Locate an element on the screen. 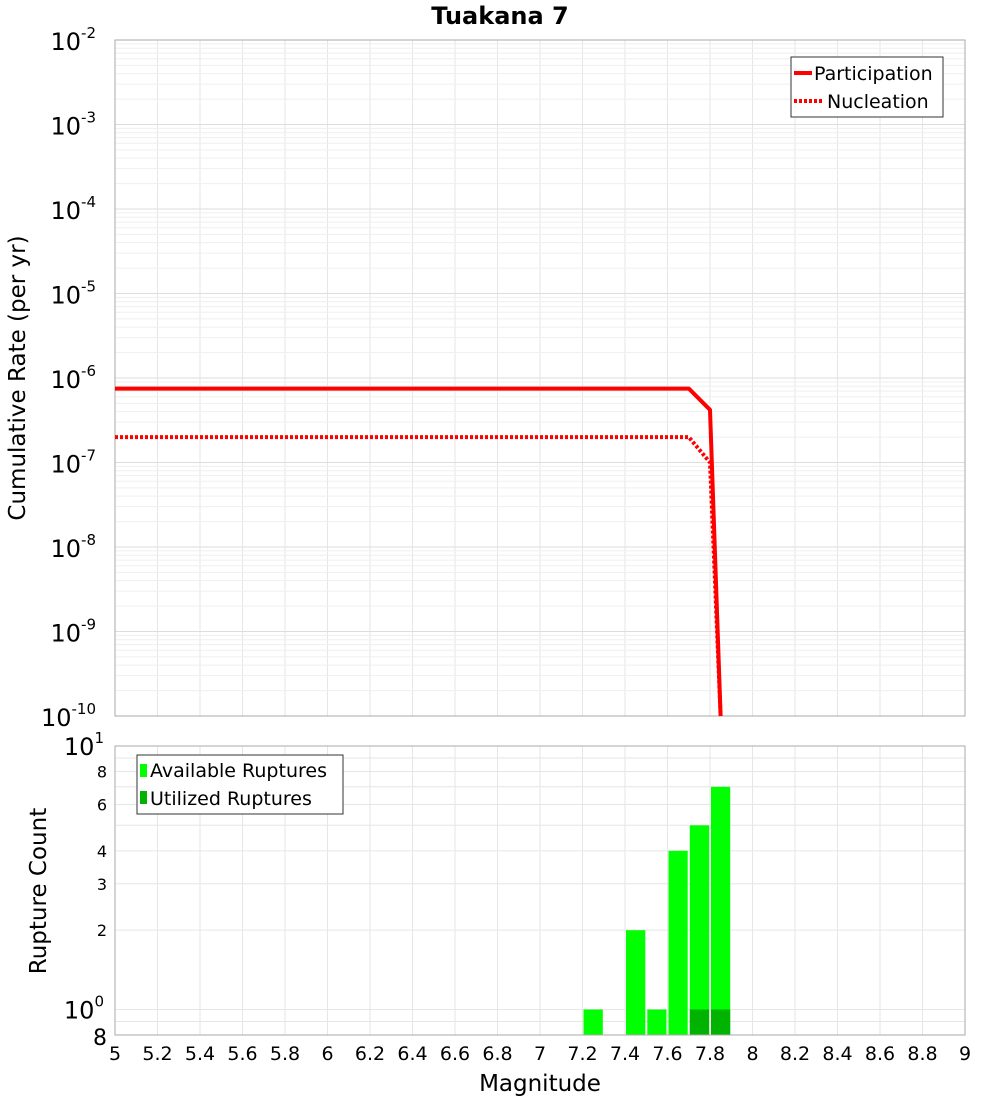  x-tick-label: 9 is located at coordinates (965, 1054).